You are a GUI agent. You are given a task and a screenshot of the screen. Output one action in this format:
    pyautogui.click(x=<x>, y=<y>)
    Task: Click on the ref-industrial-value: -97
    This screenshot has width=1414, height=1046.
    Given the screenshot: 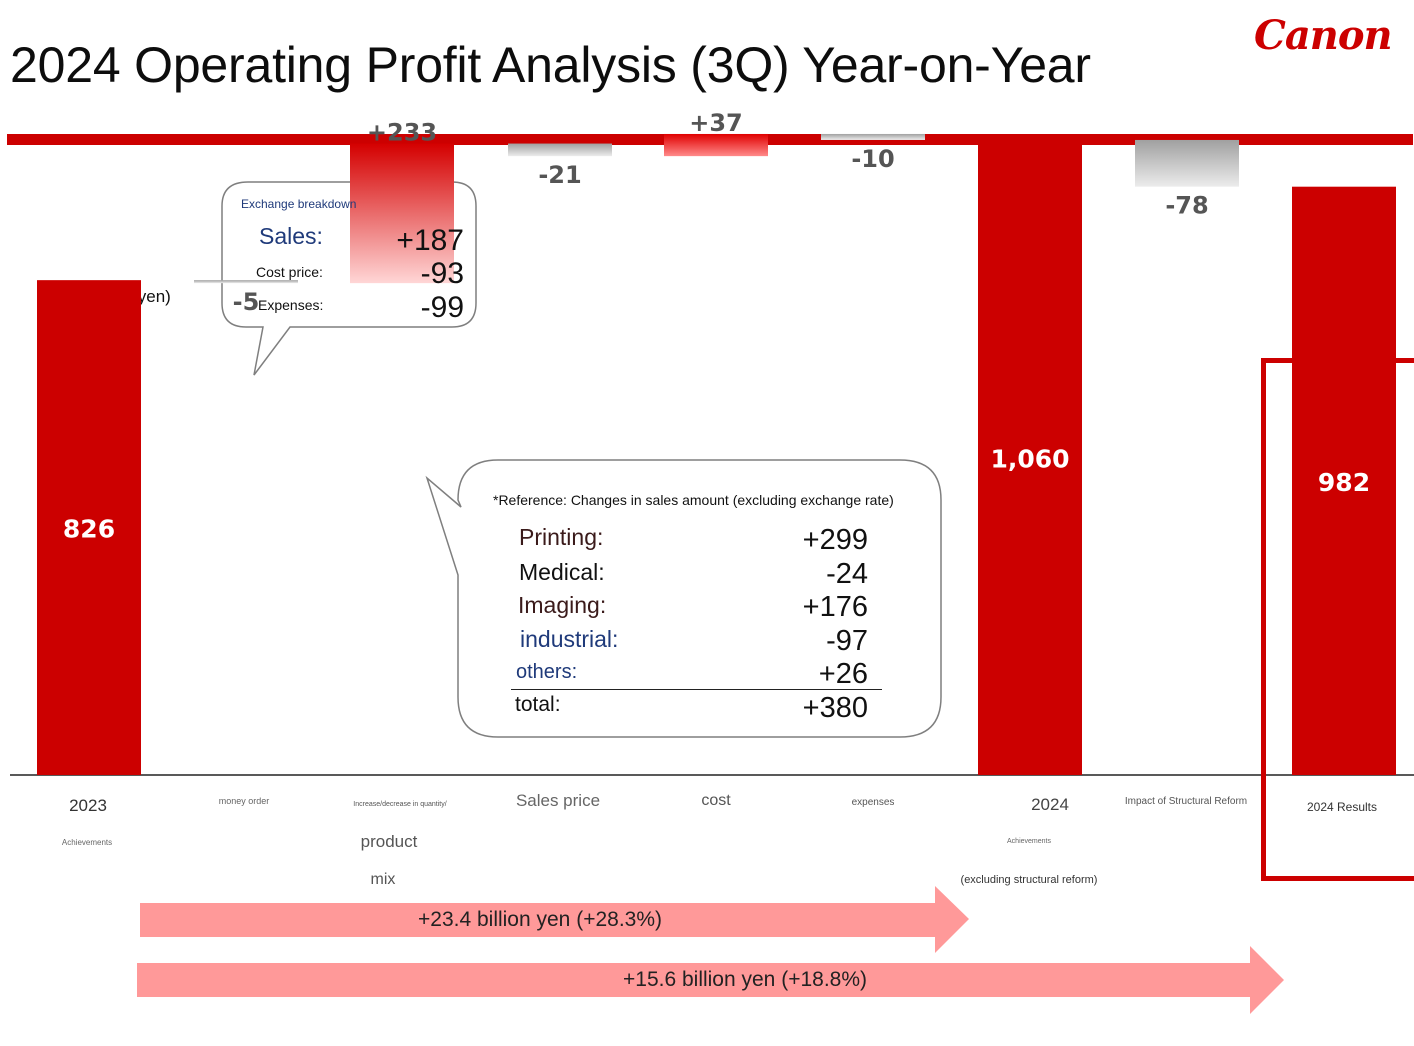 What is the action you would take?
    pyautogui.click(x=847, y=641)
    